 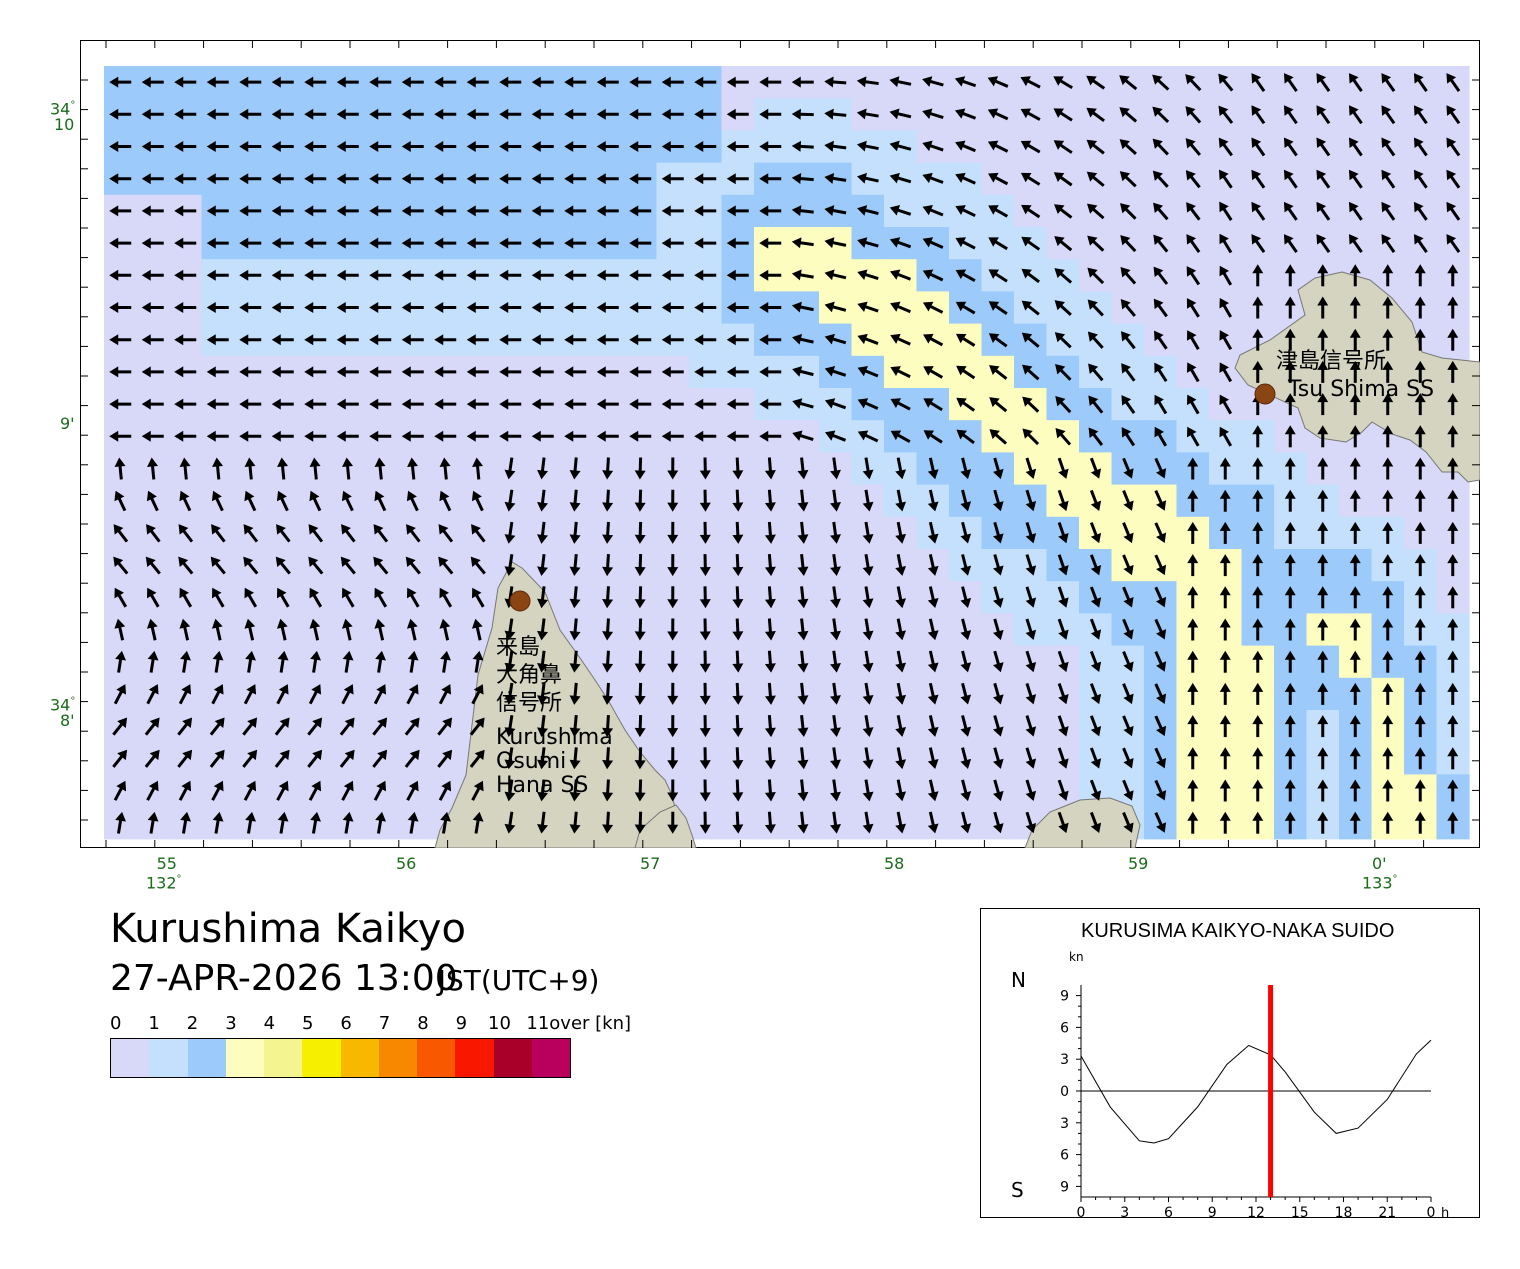 What do you see at coordinates (406, 863) in the screenshot?
I see `lon-tick-label-56: 56` at bounding box center [406, 863].